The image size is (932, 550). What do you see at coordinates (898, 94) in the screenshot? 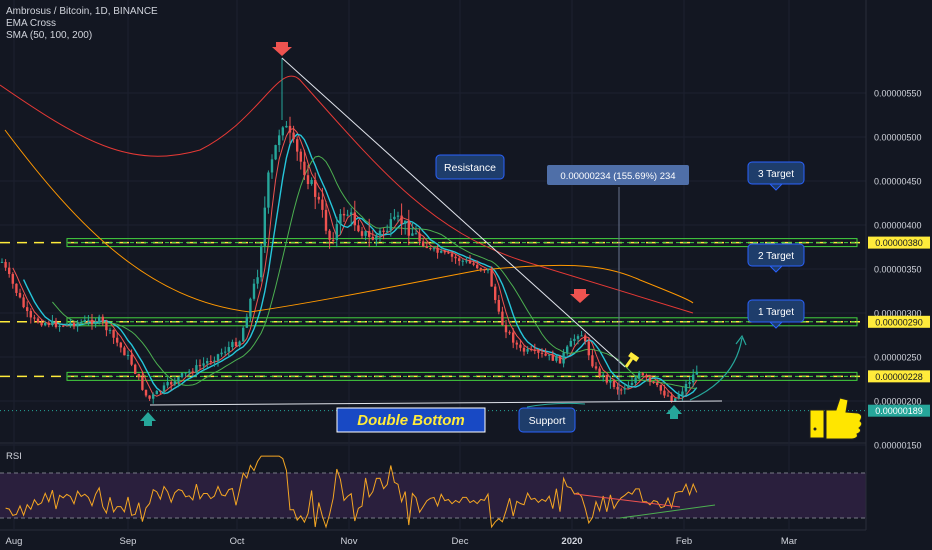
I see `price-tick-label: 0.00000550` at bounding box center [898, 94].